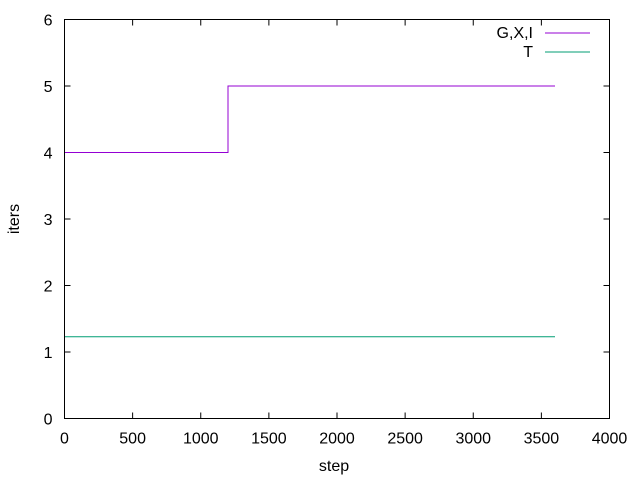  I want to click on y-tick-label: 3, so click(48, 220).